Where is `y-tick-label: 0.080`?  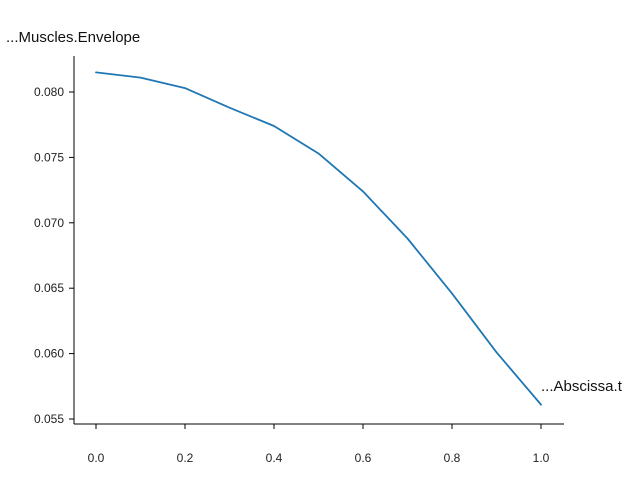
y-tick-label: 0.080 is located at coordinates (49, 92).